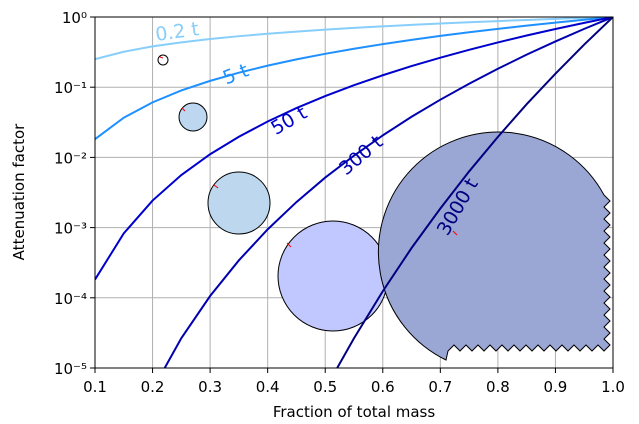  Describe the element at coordinates (210, 387) in the screenshot. I see `x-tick-label: 0.3` at that location.